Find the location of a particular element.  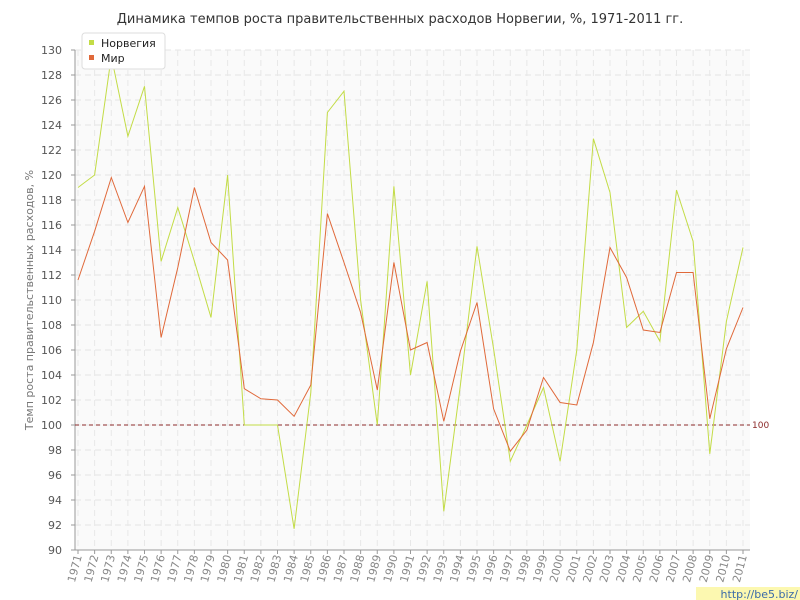

y-tick-label: 90 is located at coordinates (55, 550).